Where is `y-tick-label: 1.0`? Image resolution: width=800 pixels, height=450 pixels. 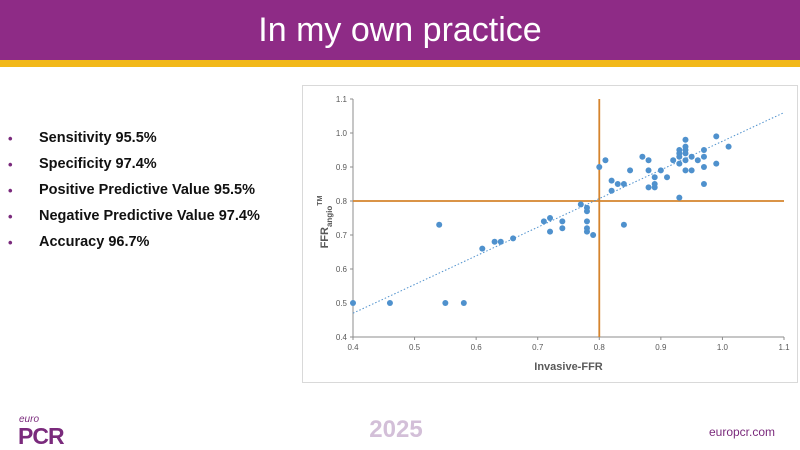
y-tick-label: 1.0 is located at coordinates (342, 133).